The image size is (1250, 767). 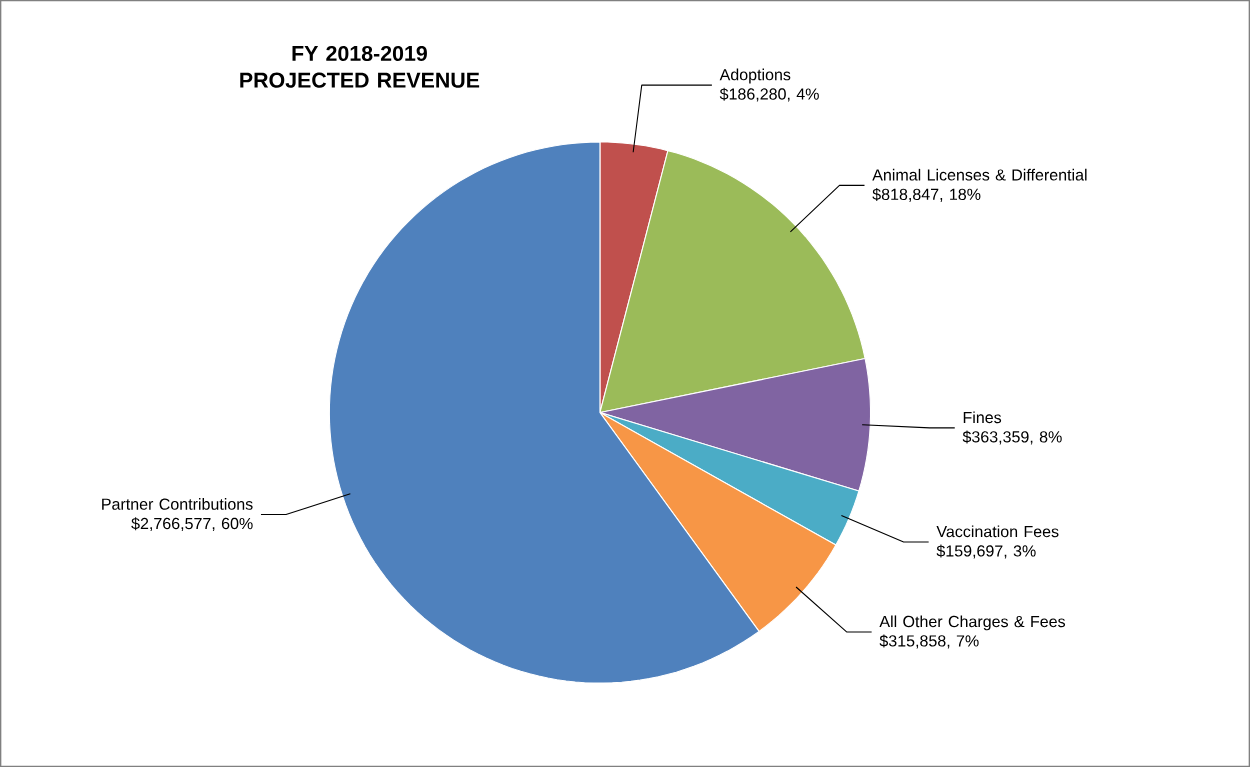 What do you see at coordinates (972, 623) in the screenshot?
I see `slice-label: All Other Charges & Fees` at bounding box center [972, 623].